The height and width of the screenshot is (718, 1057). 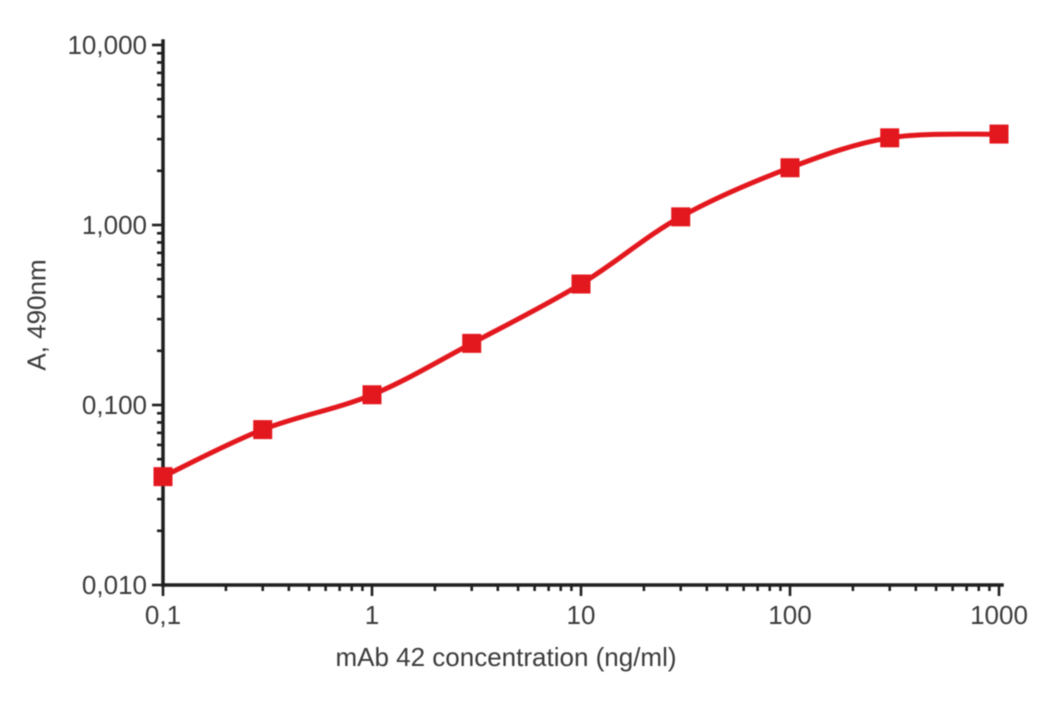 What do you see at coordinates (789, 615) in the screenshot?
I see `x-tick-label: 100` at bounding box center [789, 615].